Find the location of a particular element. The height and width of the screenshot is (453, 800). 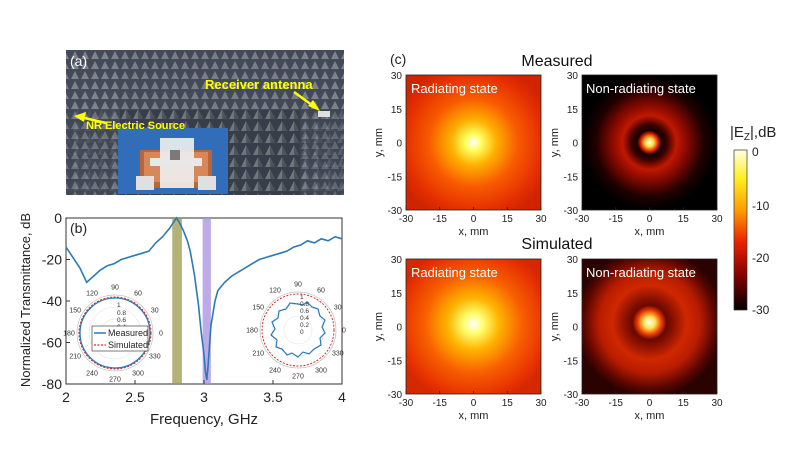

polar-right-simulated is located at coordinates (298, 330).